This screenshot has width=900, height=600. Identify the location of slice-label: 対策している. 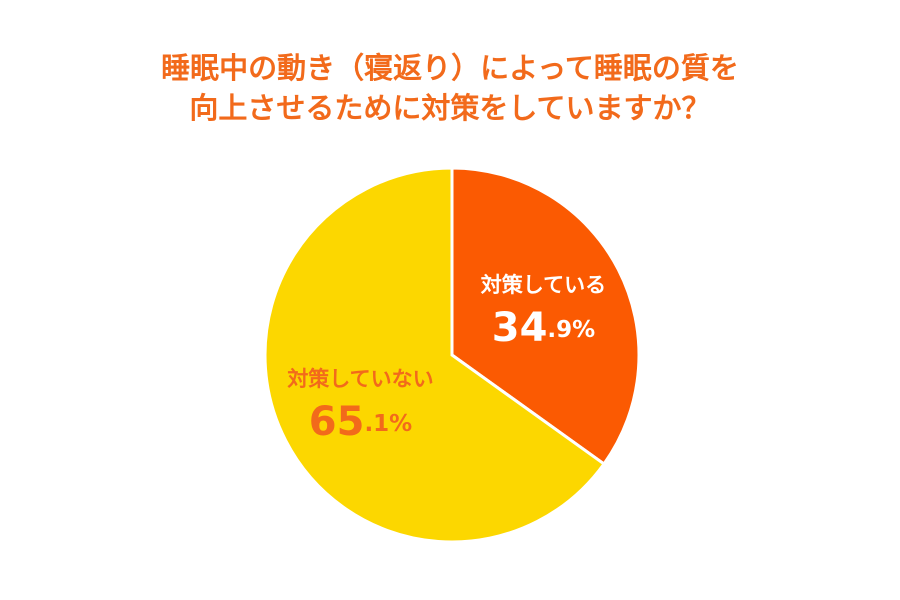
(543, 285).